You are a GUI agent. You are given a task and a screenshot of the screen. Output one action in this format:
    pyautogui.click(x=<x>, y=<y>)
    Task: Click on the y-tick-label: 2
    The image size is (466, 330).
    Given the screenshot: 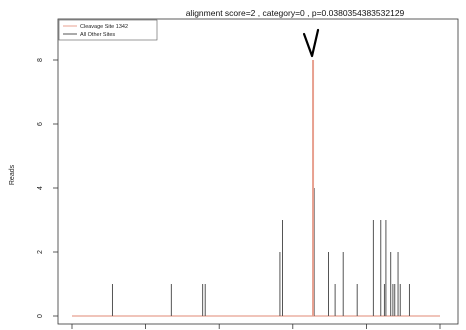 What is the action you would take?
    pyautogui.click(x=40, y=252)
    